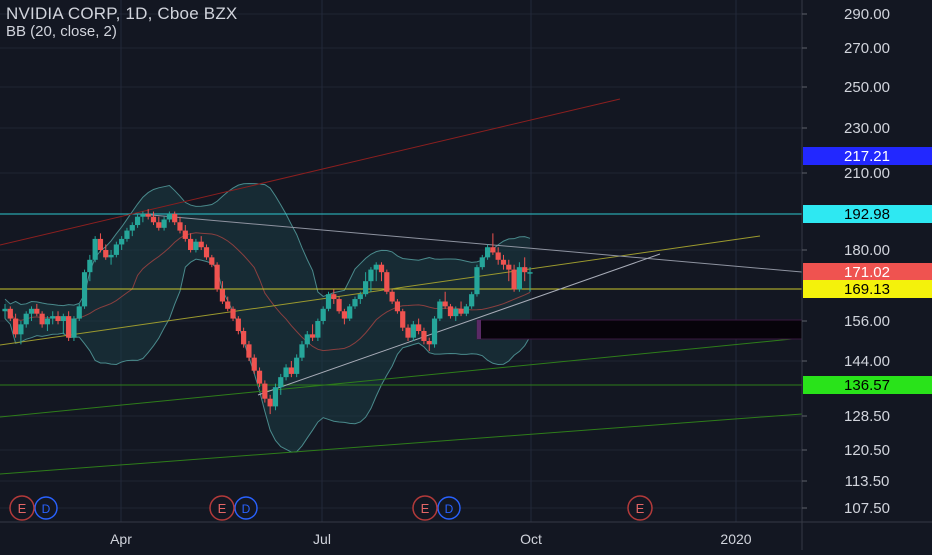 This screenshot has height=555, width=932. I want to click on green-trendline-upper, so click(401, 377).